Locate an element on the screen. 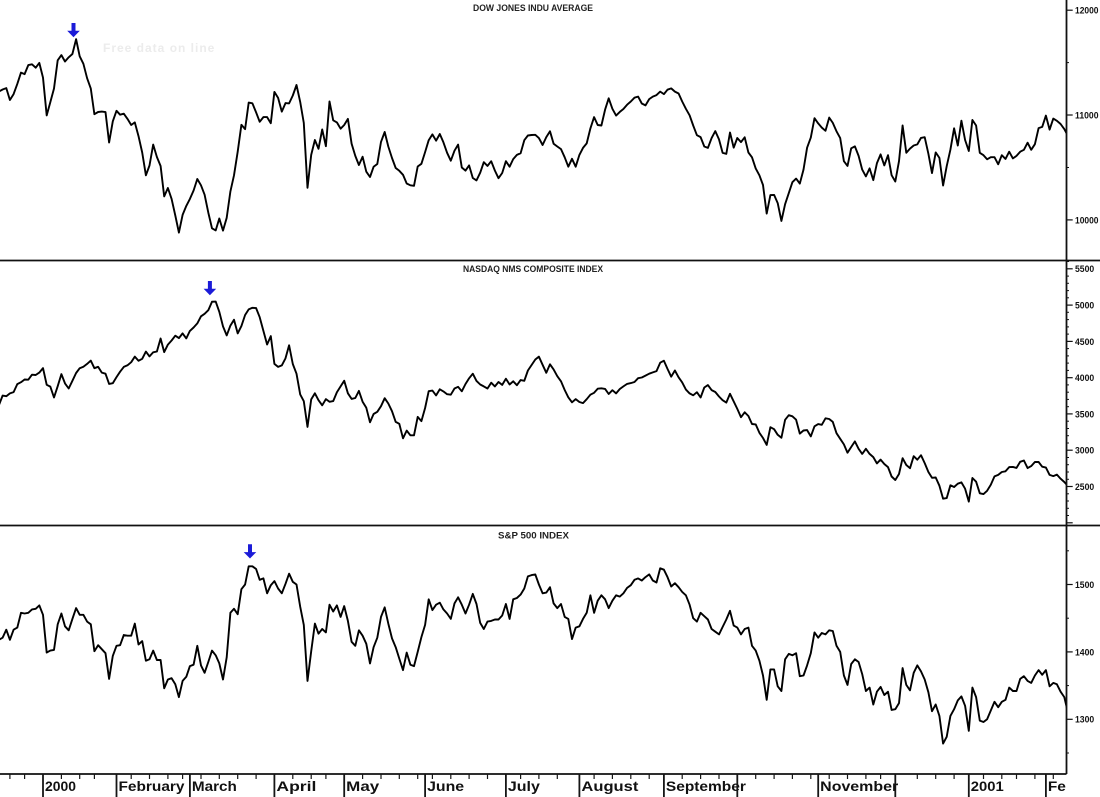  svg-text: NASDAQ NMS COMPOSITE INDEX is located at coordinates (533, 269).